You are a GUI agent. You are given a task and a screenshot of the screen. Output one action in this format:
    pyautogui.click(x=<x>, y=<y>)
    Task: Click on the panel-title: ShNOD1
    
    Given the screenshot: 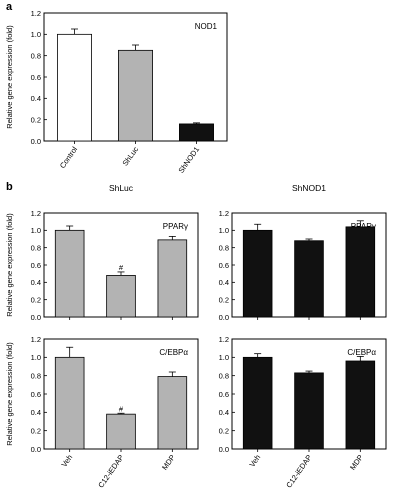 What is the action you would take?
    pyautogui.click(x=309, y=188)
    